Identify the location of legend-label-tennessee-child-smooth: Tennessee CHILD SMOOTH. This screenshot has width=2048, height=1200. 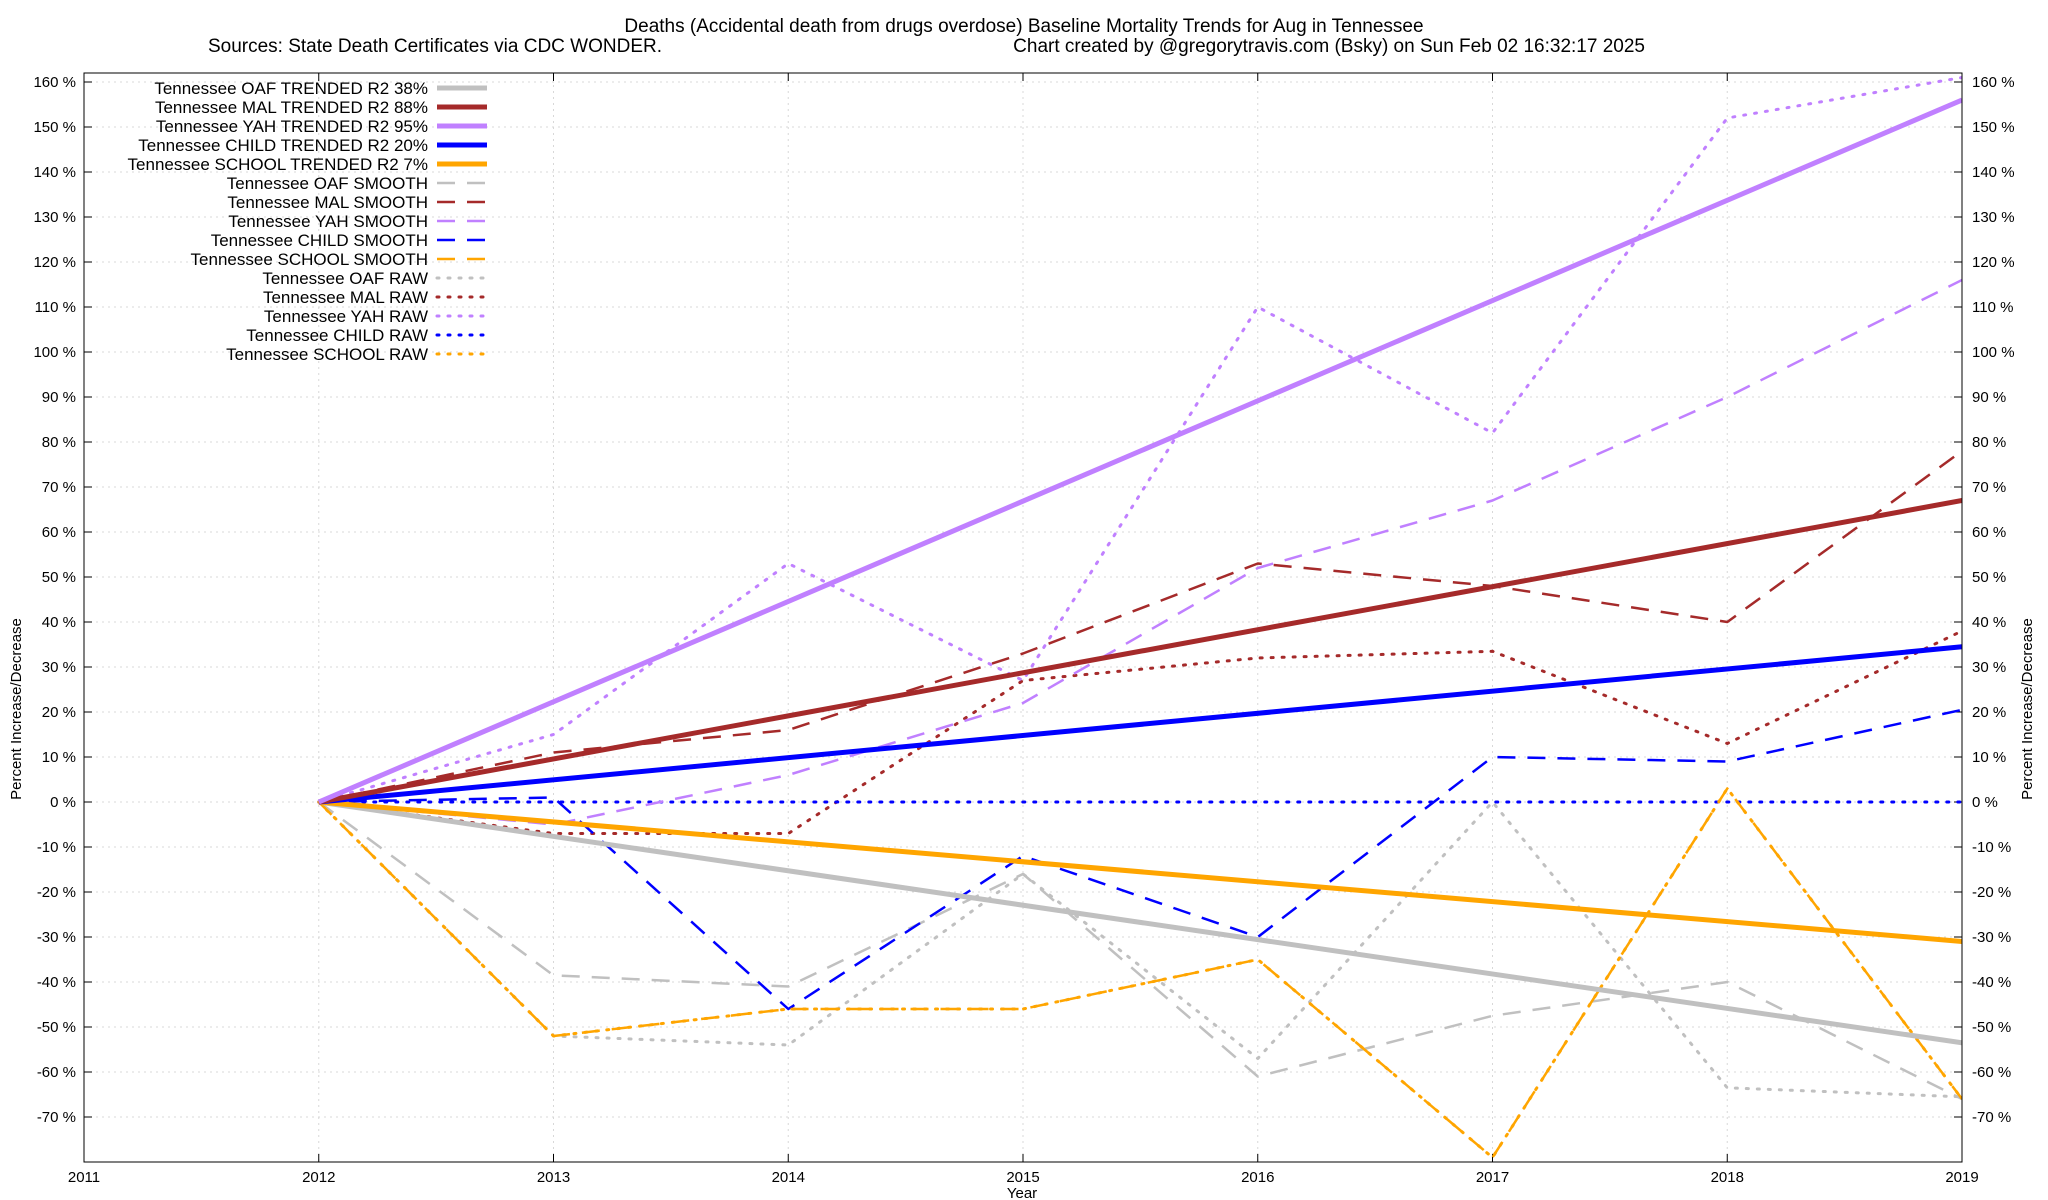
(319, 240).